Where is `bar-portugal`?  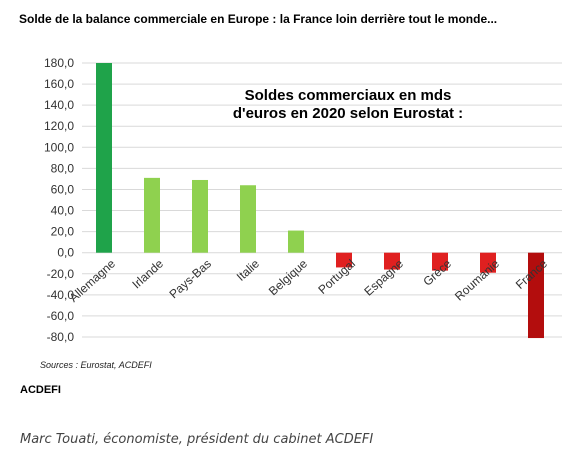
bar-portugal is located at coordinates (344, 260).